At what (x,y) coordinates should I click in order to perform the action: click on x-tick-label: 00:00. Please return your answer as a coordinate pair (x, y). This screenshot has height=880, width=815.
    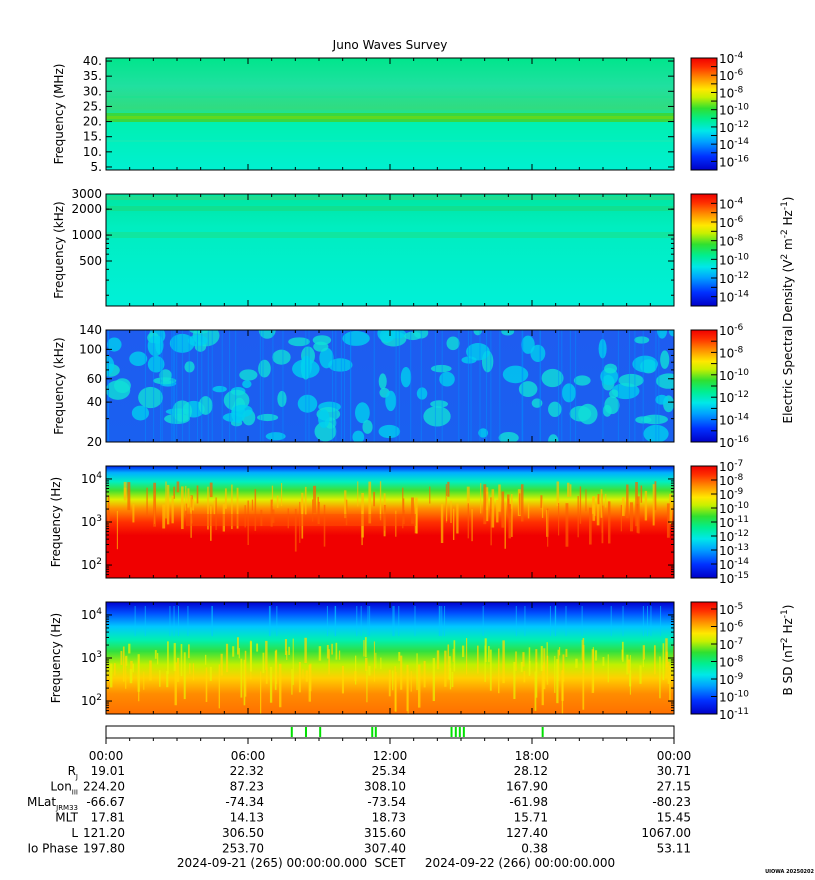
    Looking at the image, I should click on (674, 756).